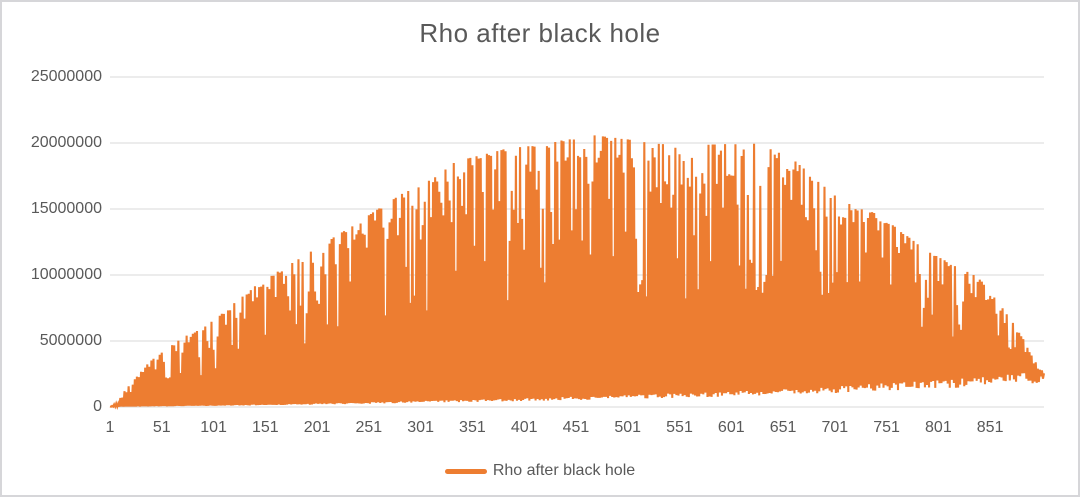  What do you see at coordinates (472, 427) in the screenshot?
I see `x-tick-label: 351` at bounding box center [472, 427].